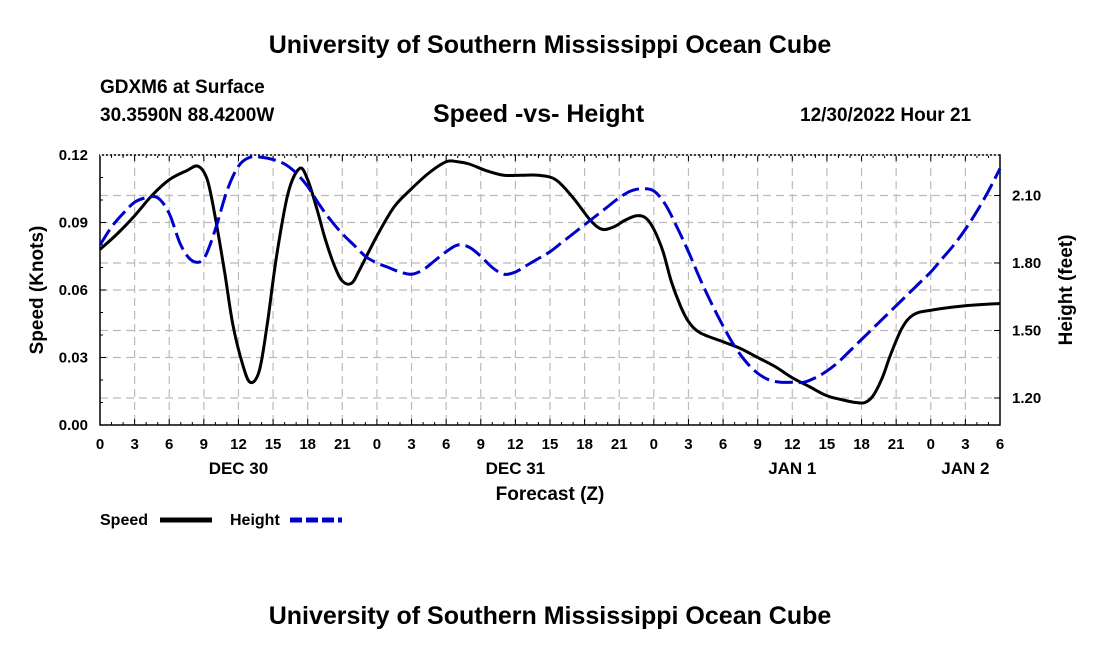 This screenshot has width=1100, height=650. What do you see at coordinates (187, 115) in the screenshot?
I see `coordinates-label: 30.3590N 88.4200W` at bounding box center [187, 115].